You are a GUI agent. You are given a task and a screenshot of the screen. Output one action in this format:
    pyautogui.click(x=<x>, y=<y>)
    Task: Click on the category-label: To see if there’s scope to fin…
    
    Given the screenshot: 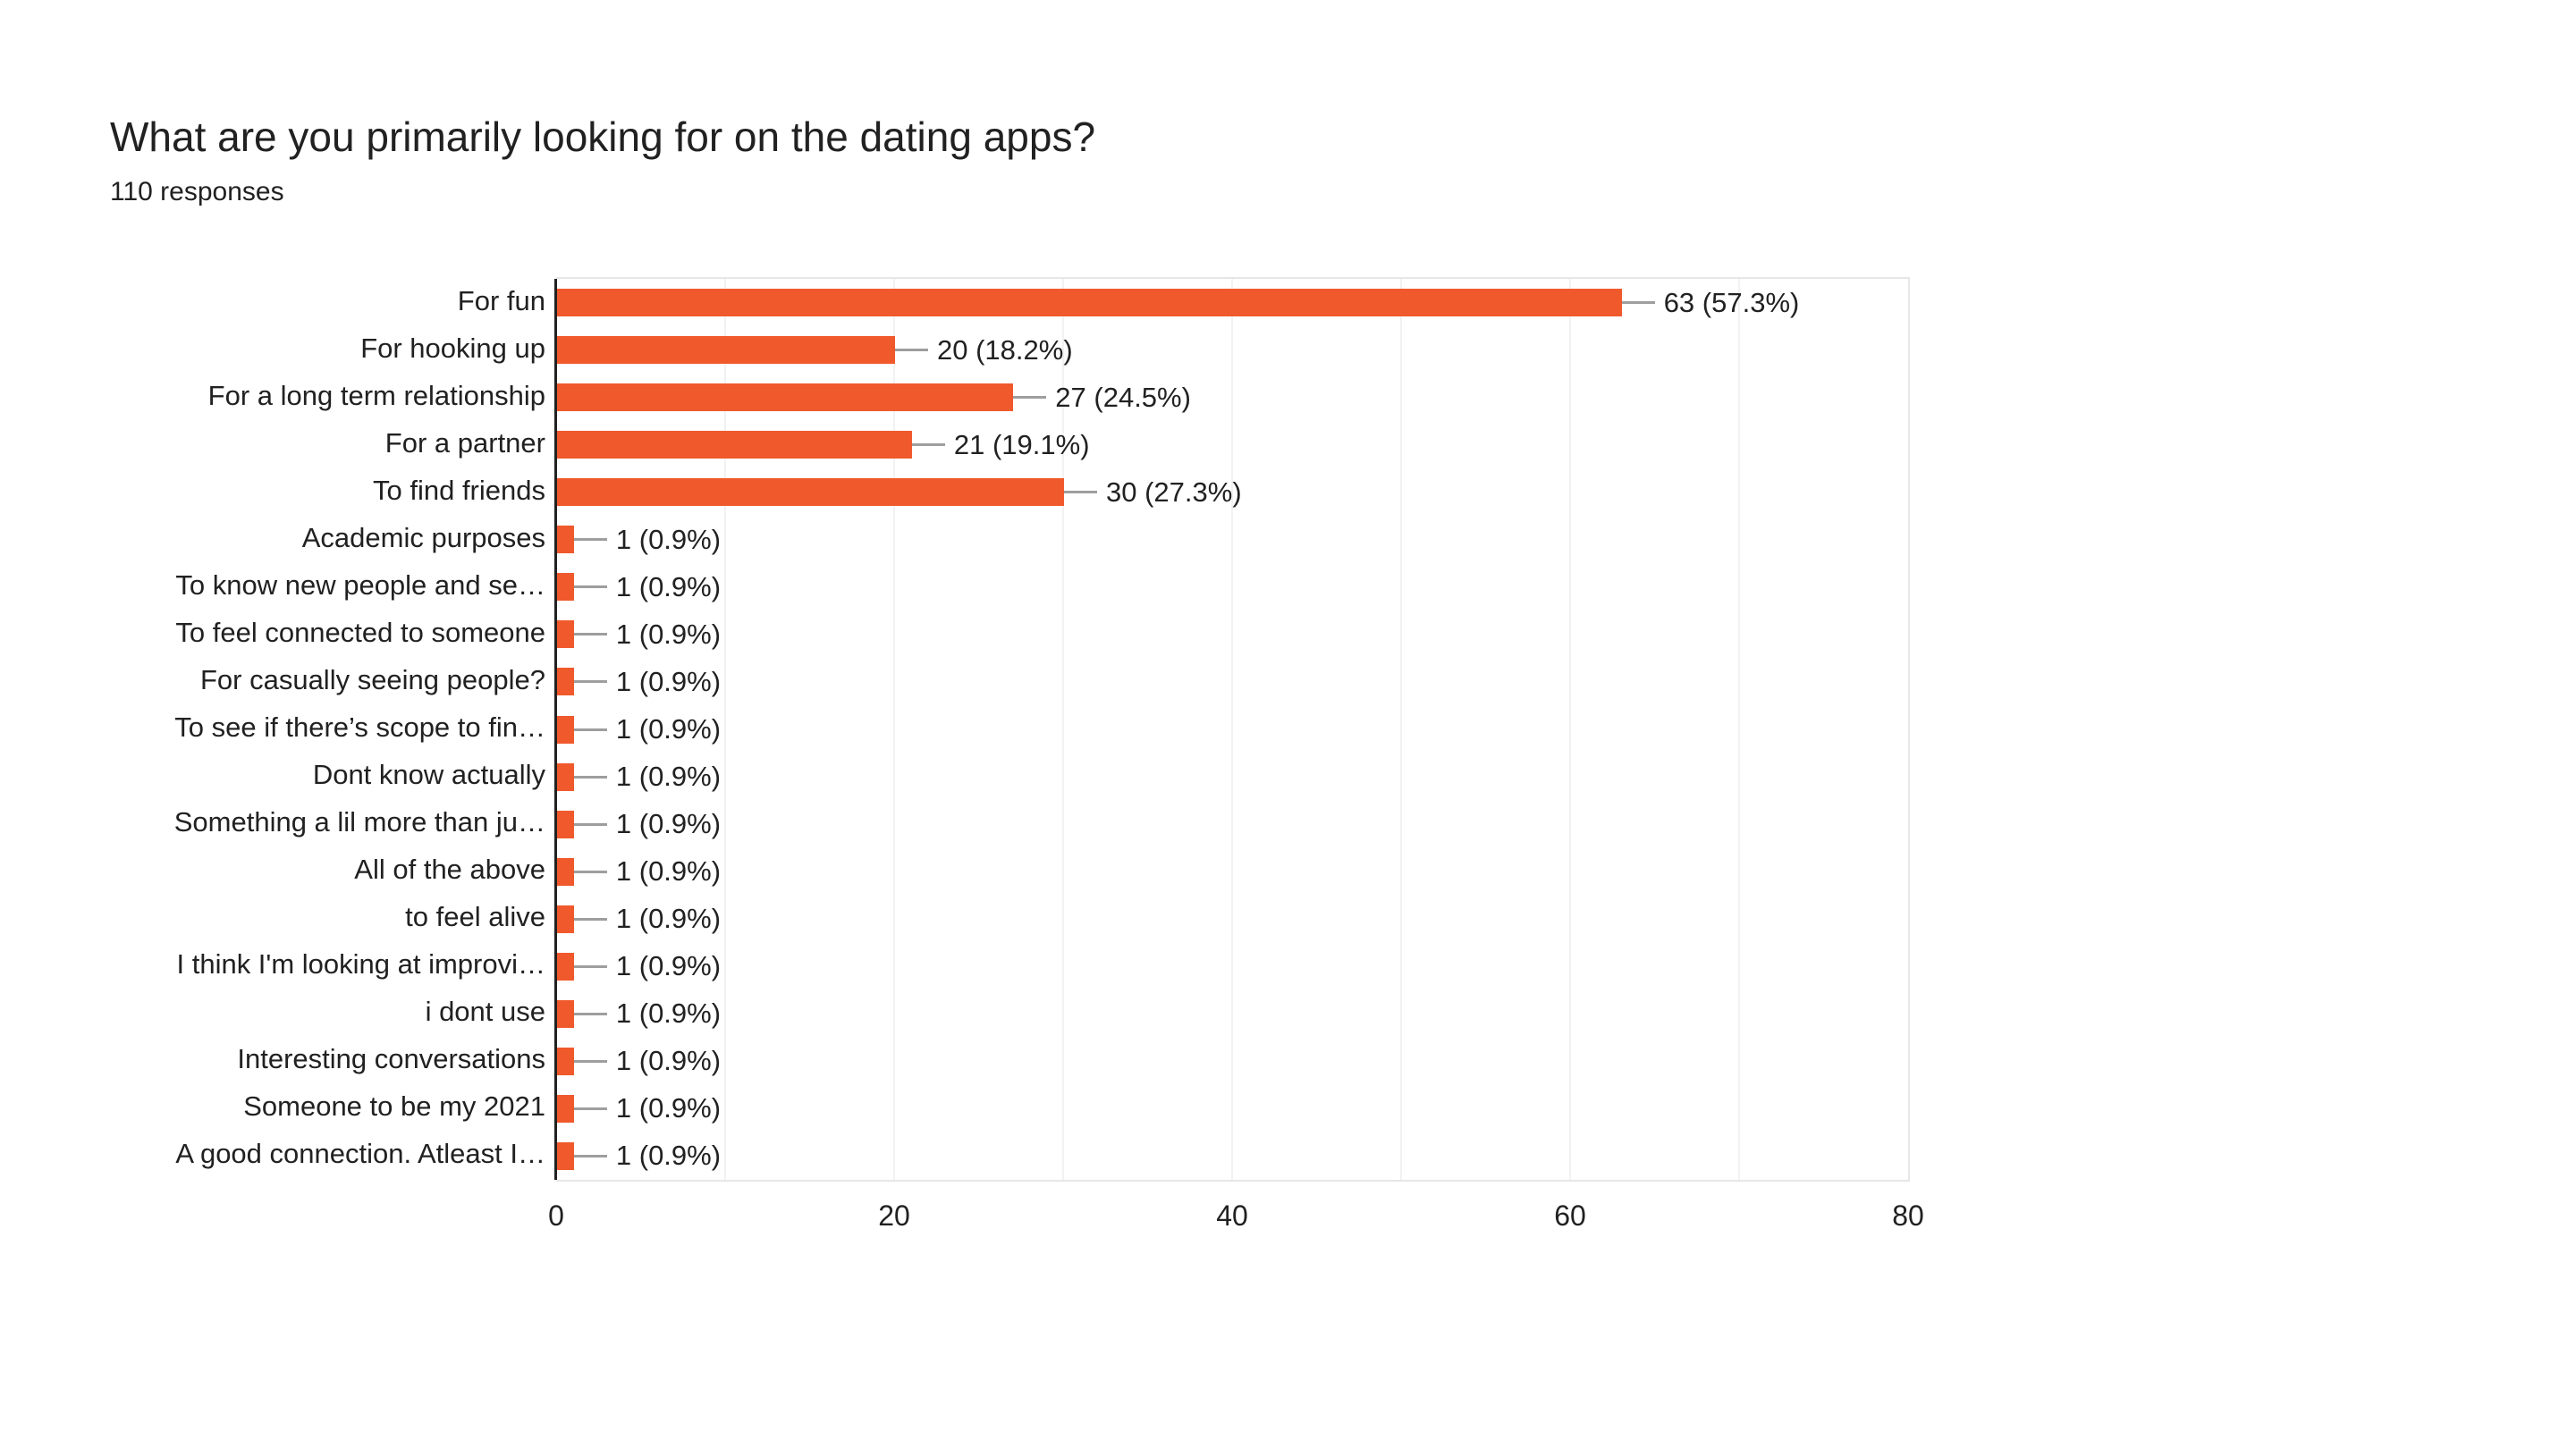 What is the action you would take?
    pyautogui.click(x=359, y=727)
    